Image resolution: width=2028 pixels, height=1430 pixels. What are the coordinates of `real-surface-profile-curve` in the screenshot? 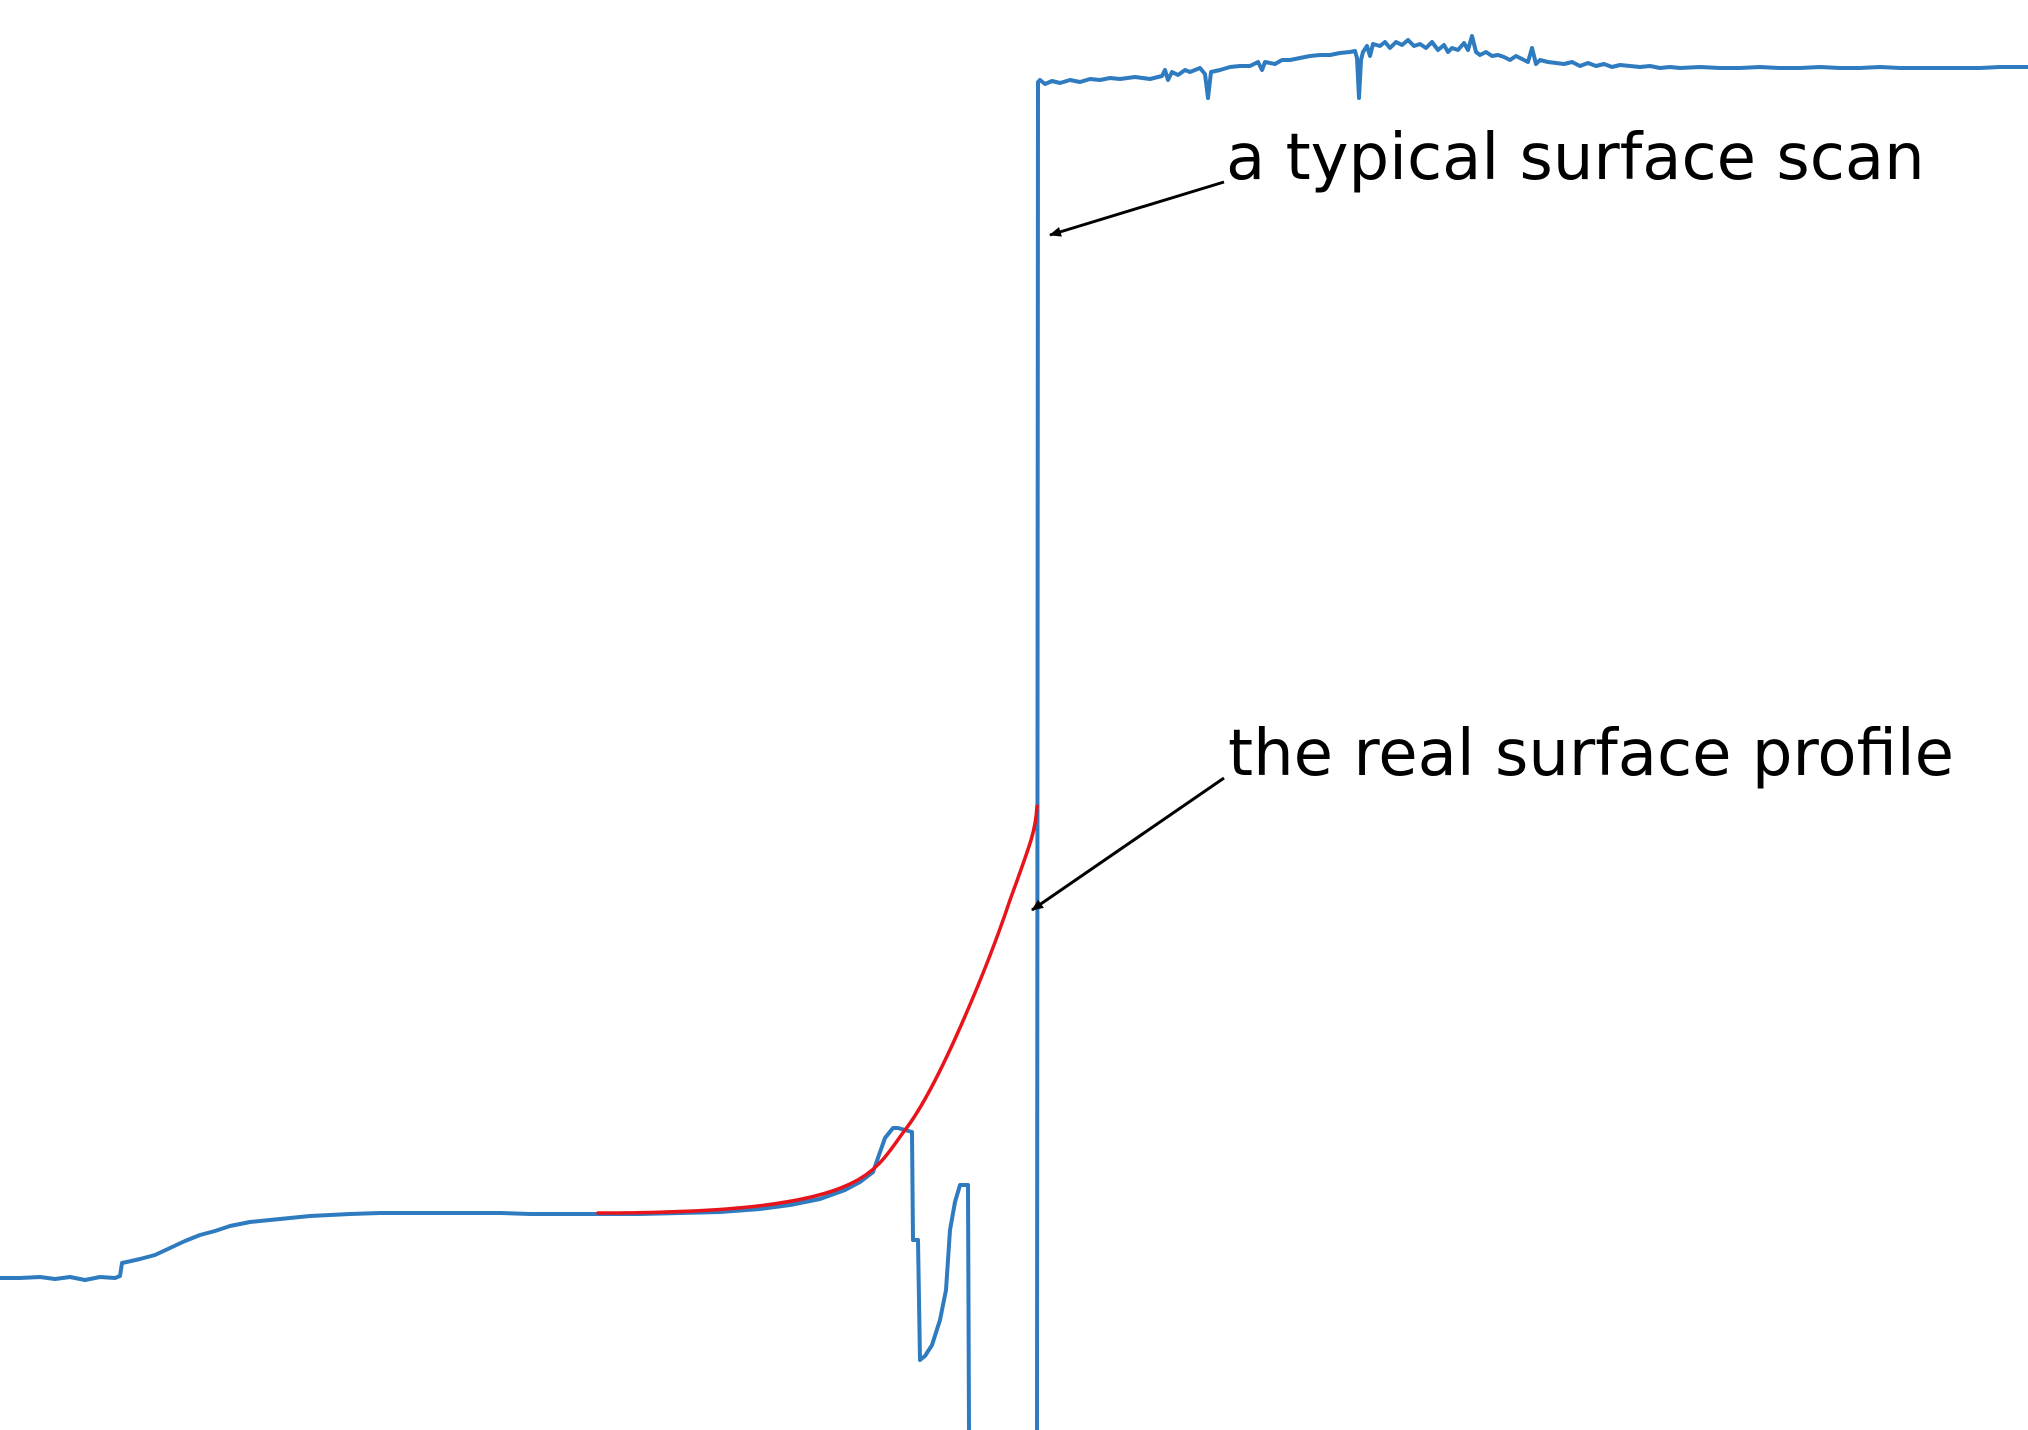 It's located at (817, 1009).